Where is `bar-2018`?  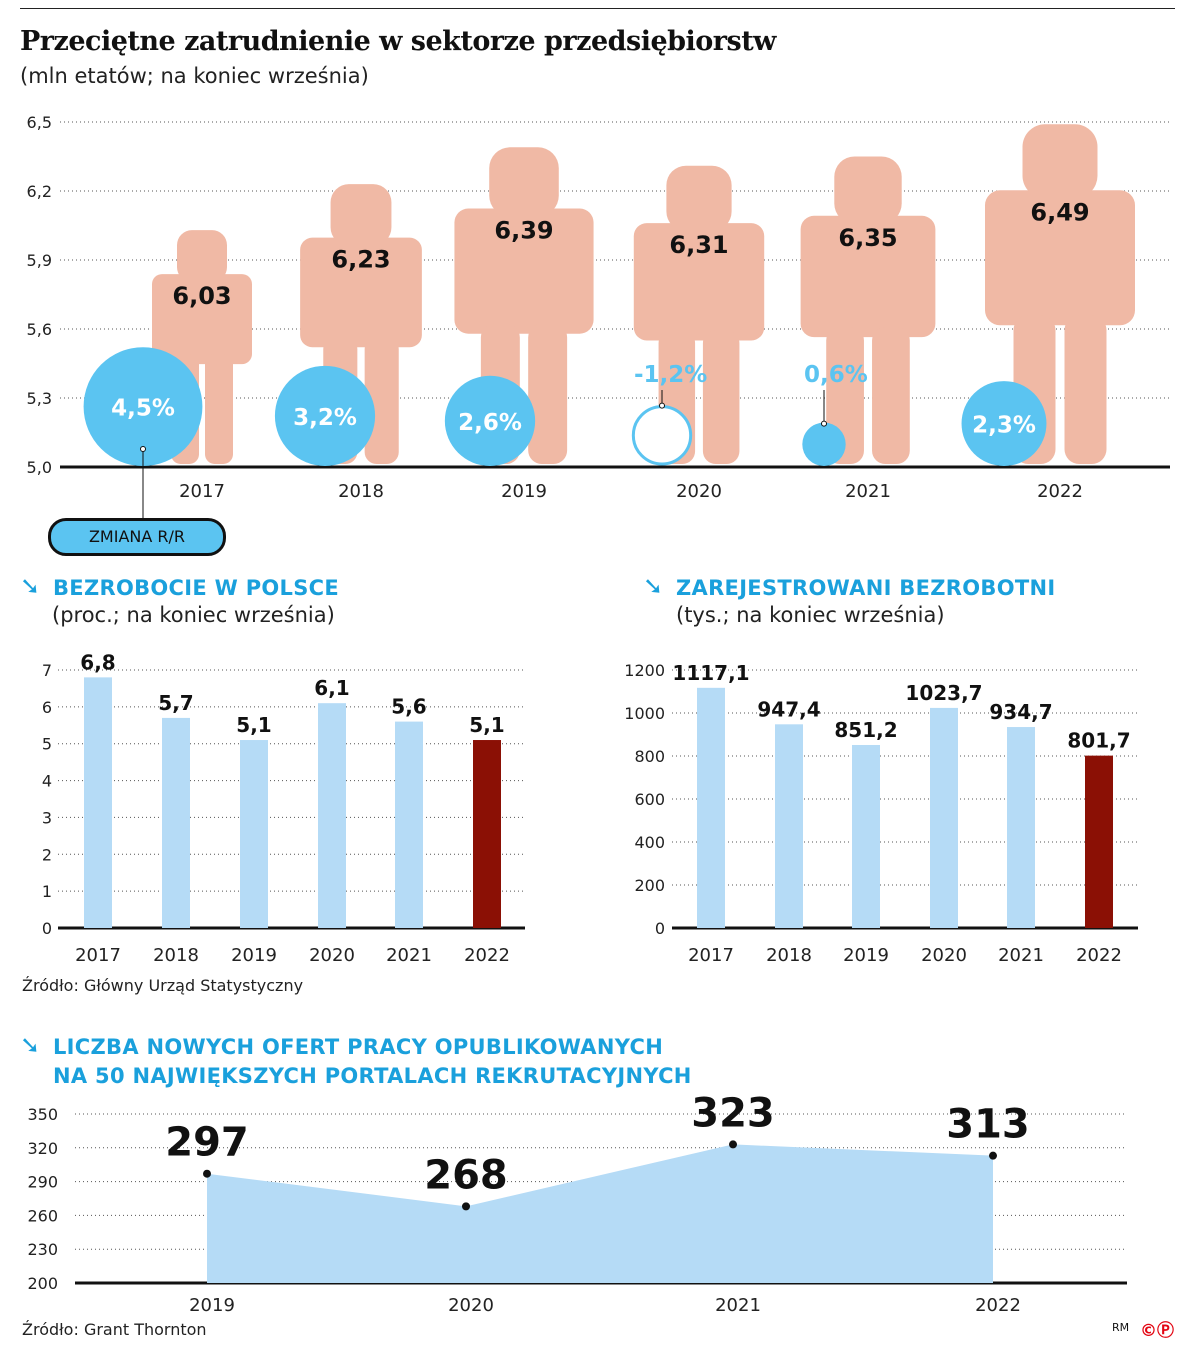
bar-2018 is located at coordinates (176, 822).